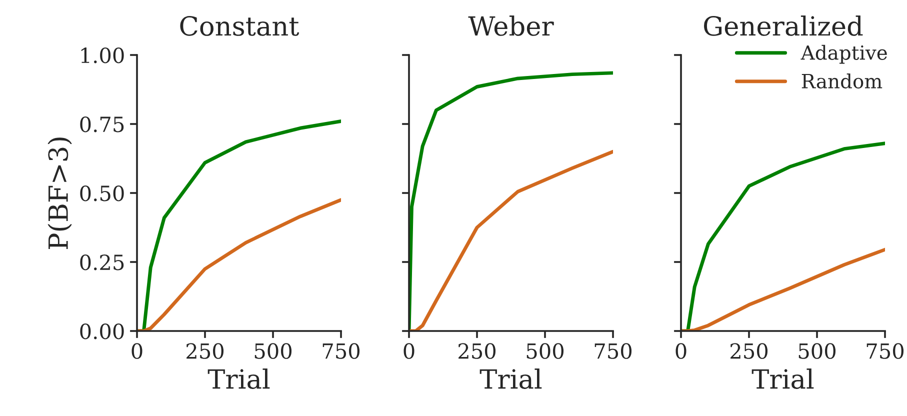 The width and height of the screenshot is (907, 416). I want to click on legend-label: Random, so click(842, 80).